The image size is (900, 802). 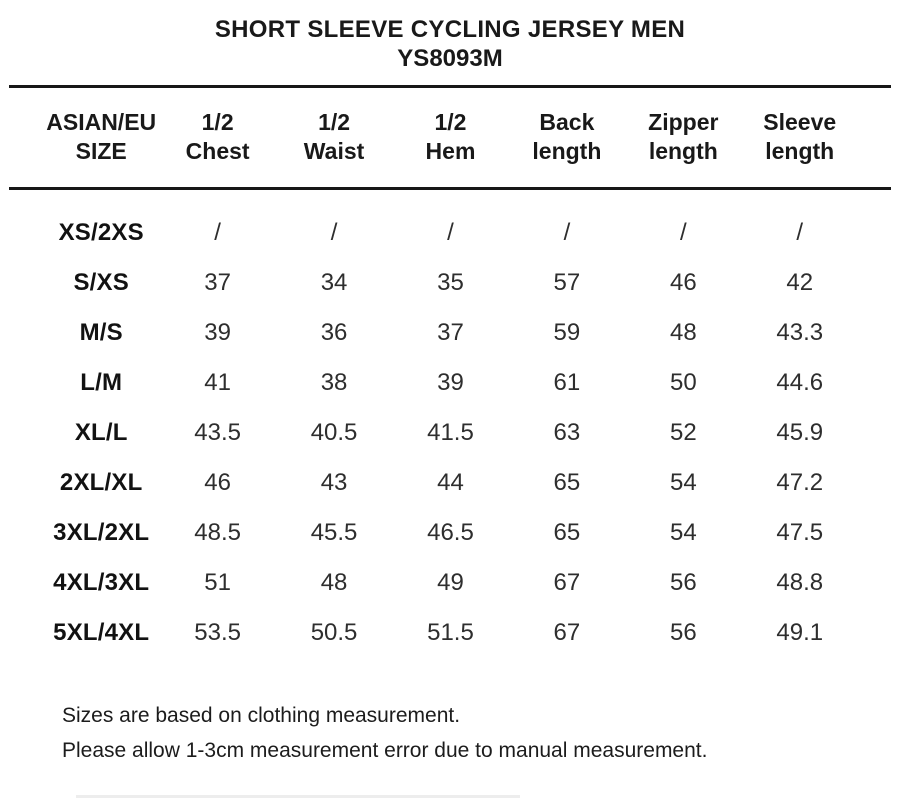 What do you see at coordinates (800, 282) in the screenshot?
I see `value-cell: 42` at bounding box center [800, 282].